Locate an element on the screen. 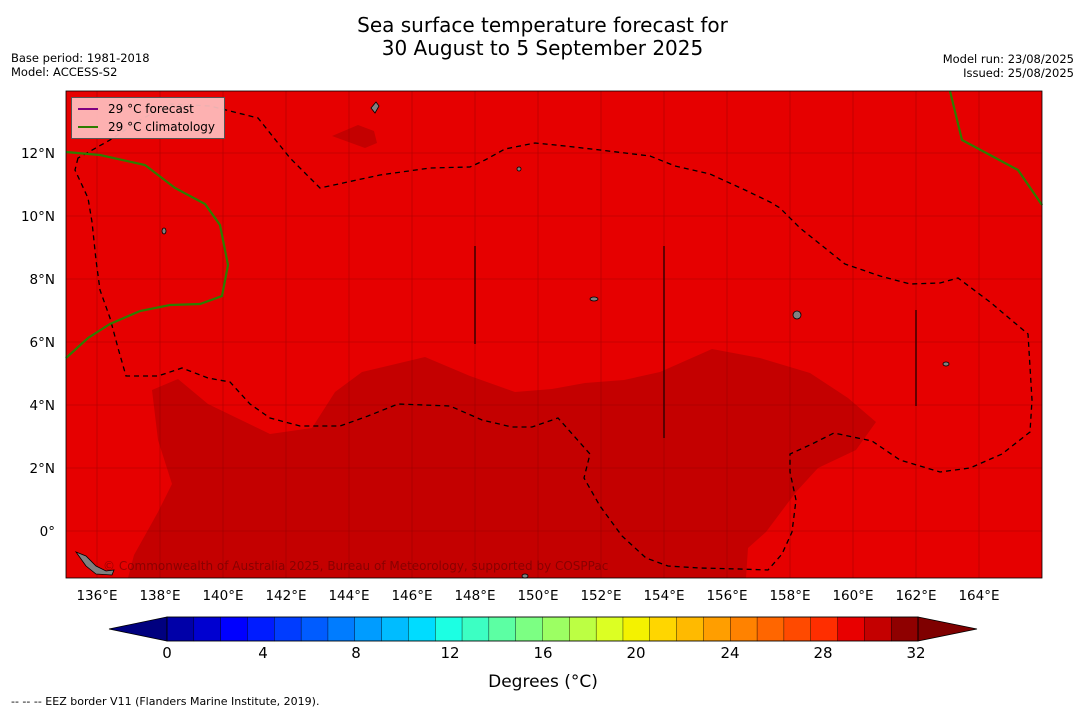 The width and height of the screenshot is (1085, 713). model-run: Model run: 23/08/2025 is located at coordinates (1008, 59).